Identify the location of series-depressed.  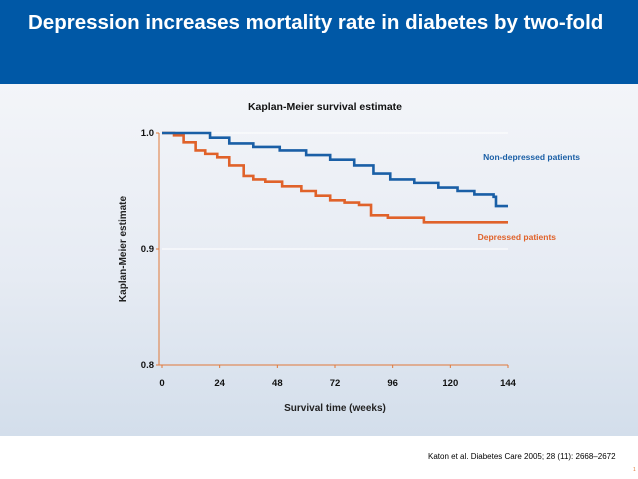
(335, 177).